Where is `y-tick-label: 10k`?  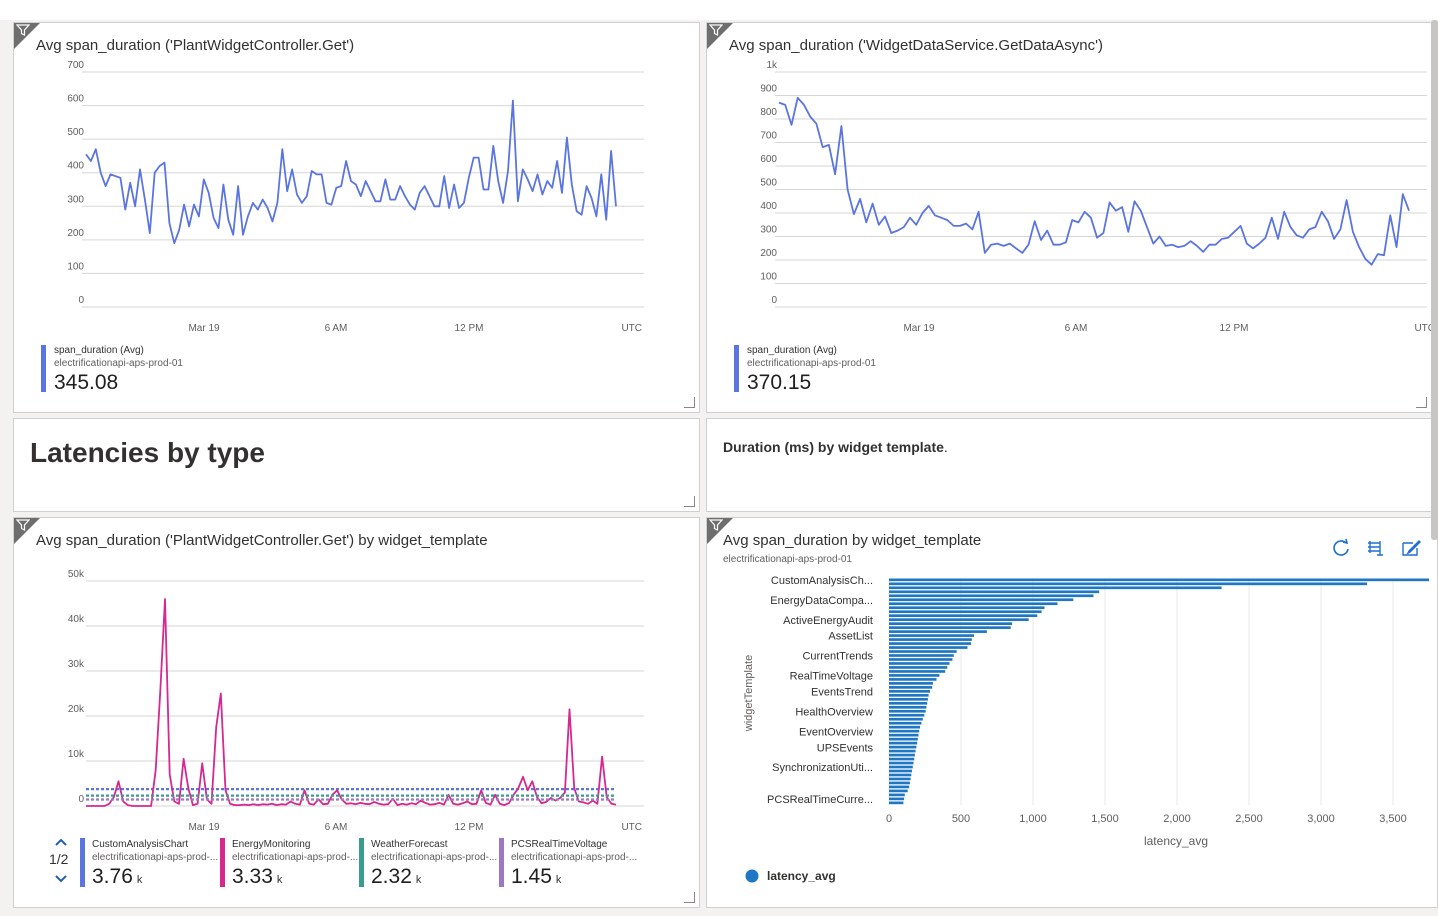
y-tick-label: 10k is located at coordinates (76, 754).